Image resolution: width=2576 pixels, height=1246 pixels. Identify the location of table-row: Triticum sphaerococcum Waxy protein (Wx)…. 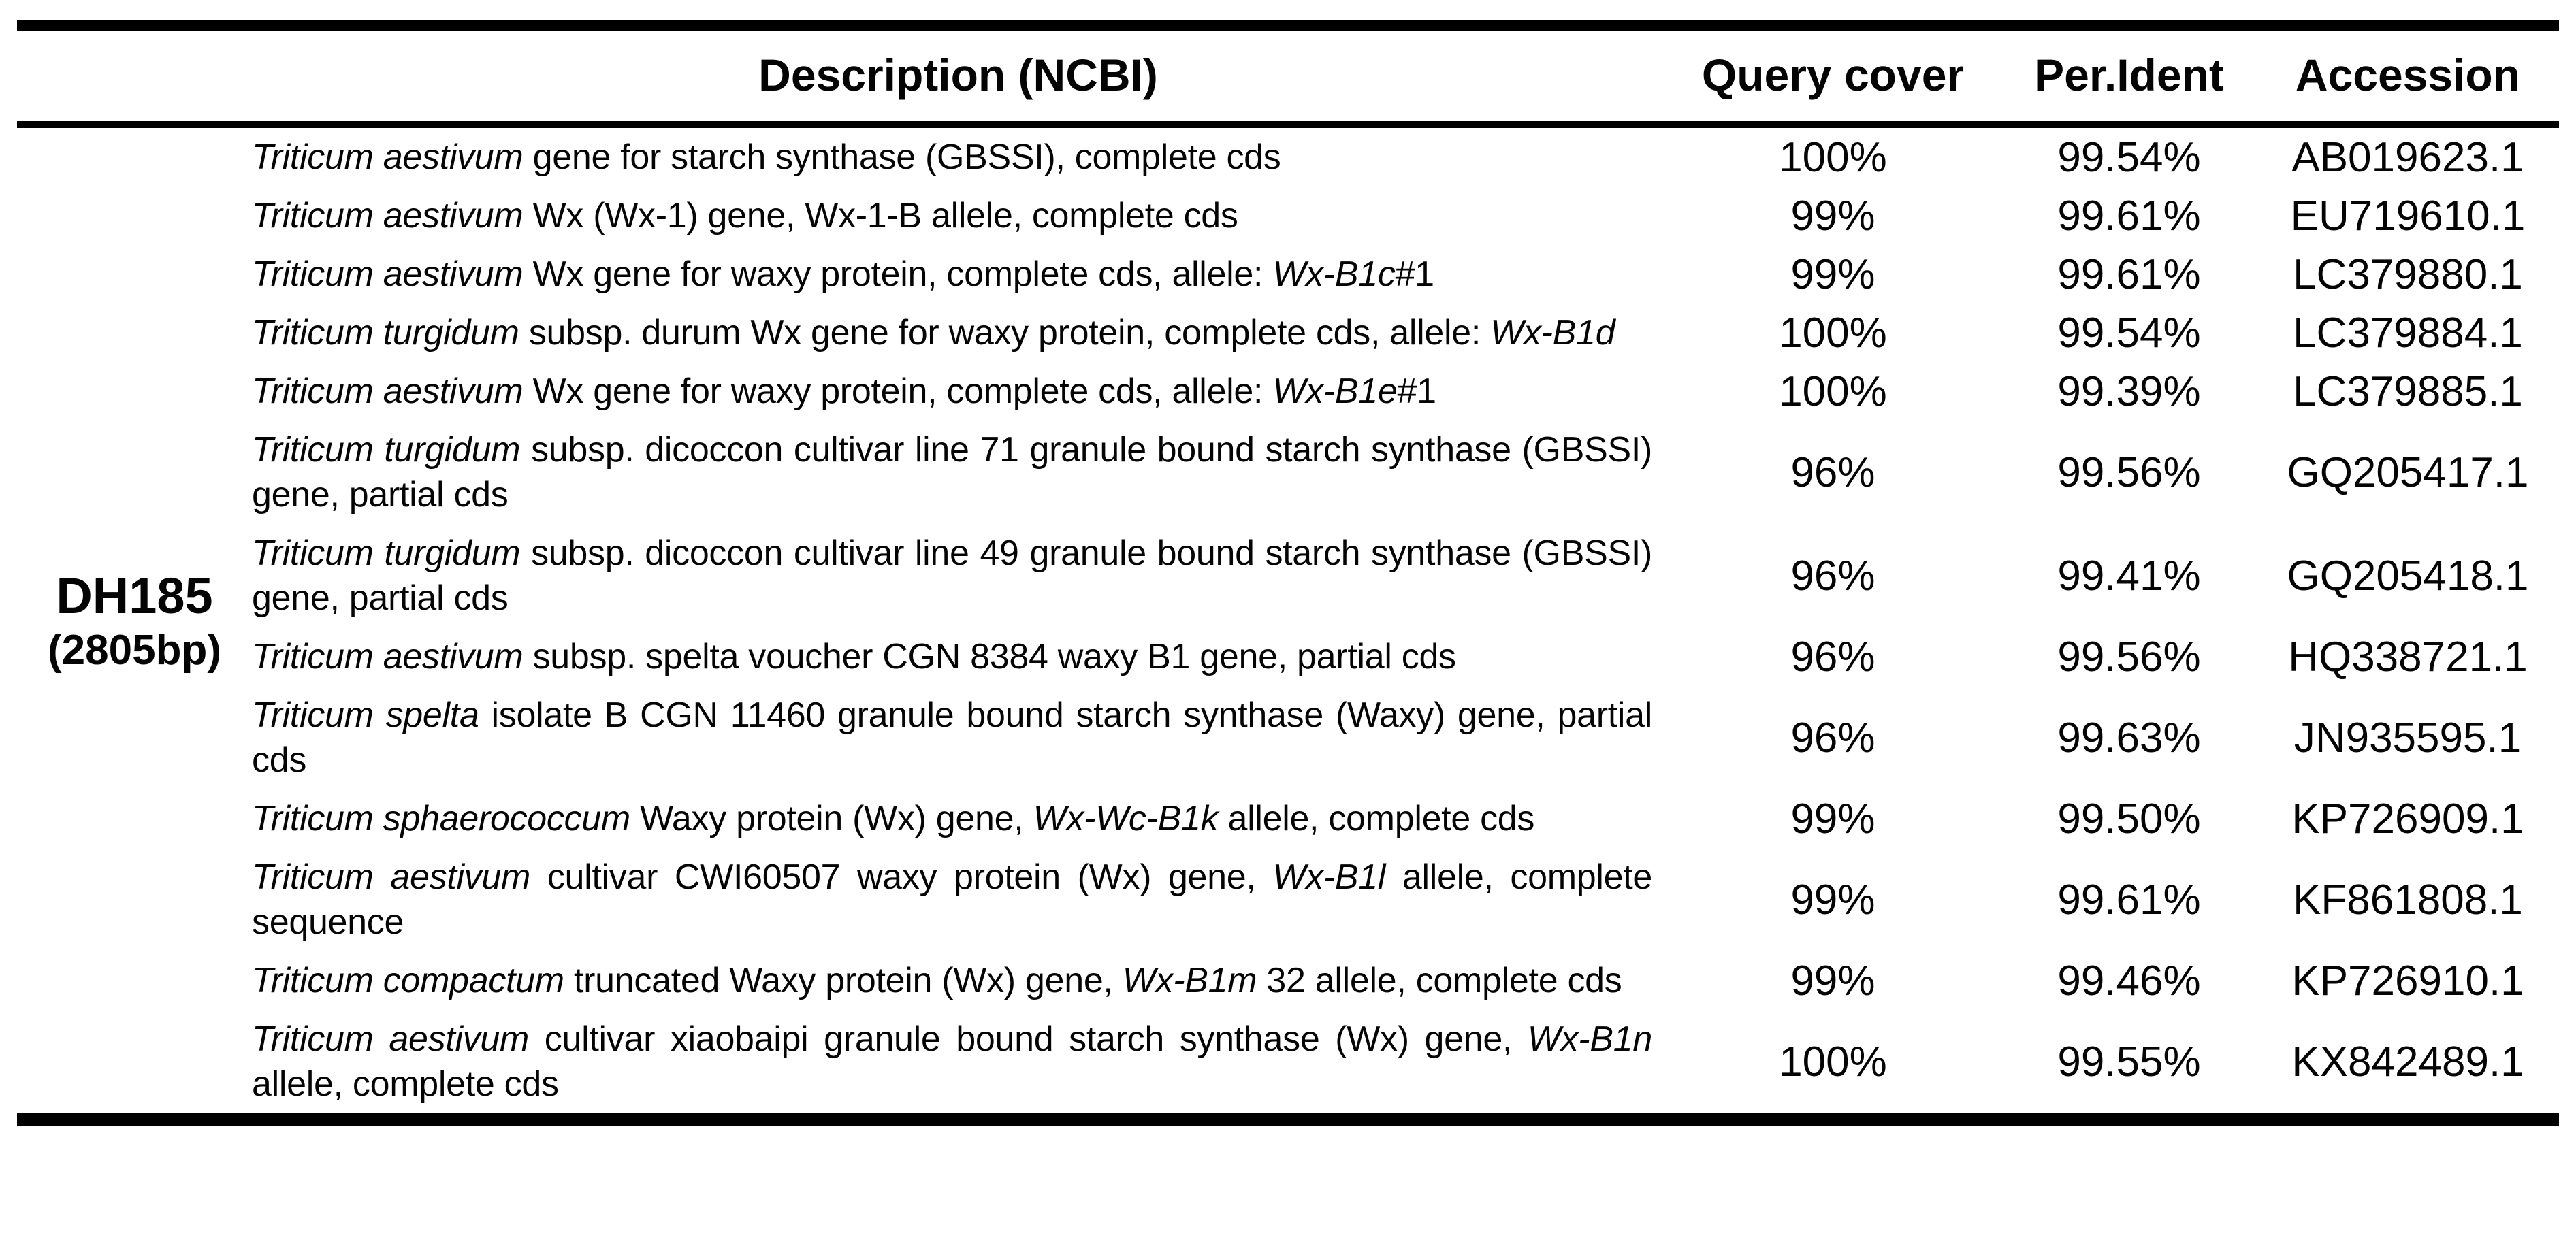
(1288, 818).